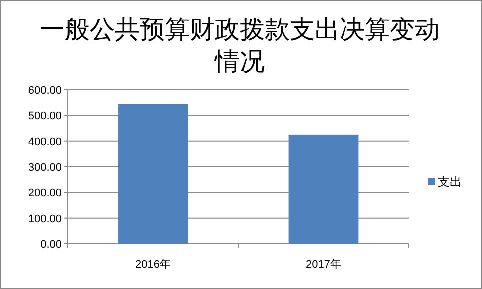 This screenshot has height=289, width=482. I want to click on y-tick-label: 400.00, so click(45, 142).